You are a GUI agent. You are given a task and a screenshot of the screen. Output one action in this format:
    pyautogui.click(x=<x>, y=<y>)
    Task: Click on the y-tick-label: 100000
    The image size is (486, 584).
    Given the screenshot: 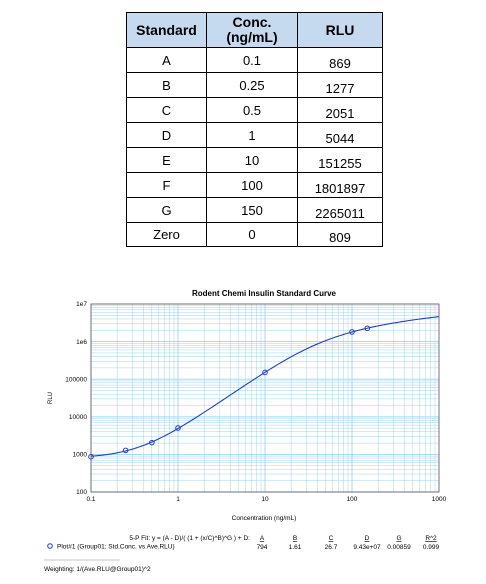 What is the action you would take?
    pyautogui.click(x=76, y=379)
    